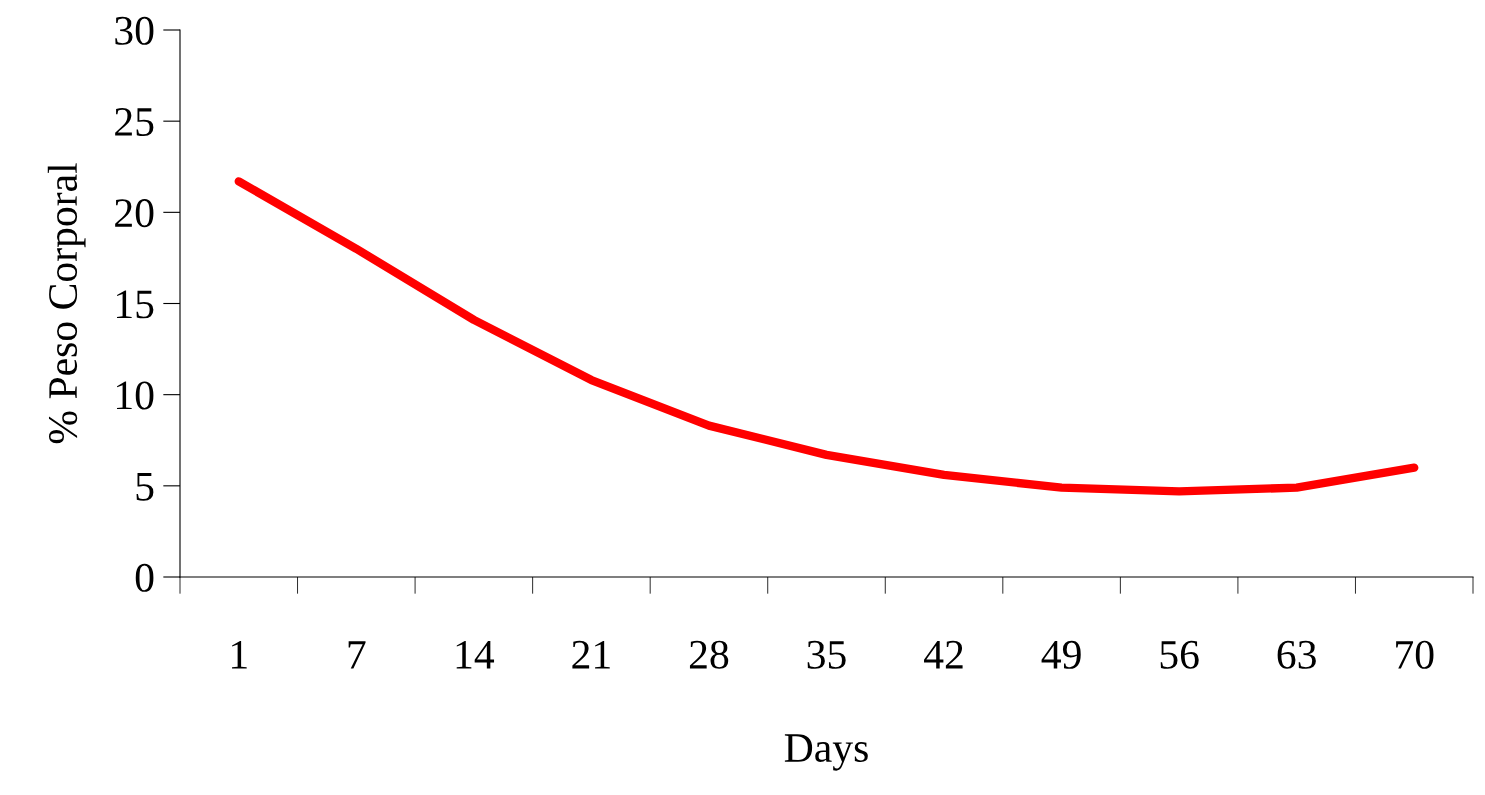 This screenshot has height=795, width=1485. I want to click on y-axis-title: % Peso Corporal, so click(66, 303).